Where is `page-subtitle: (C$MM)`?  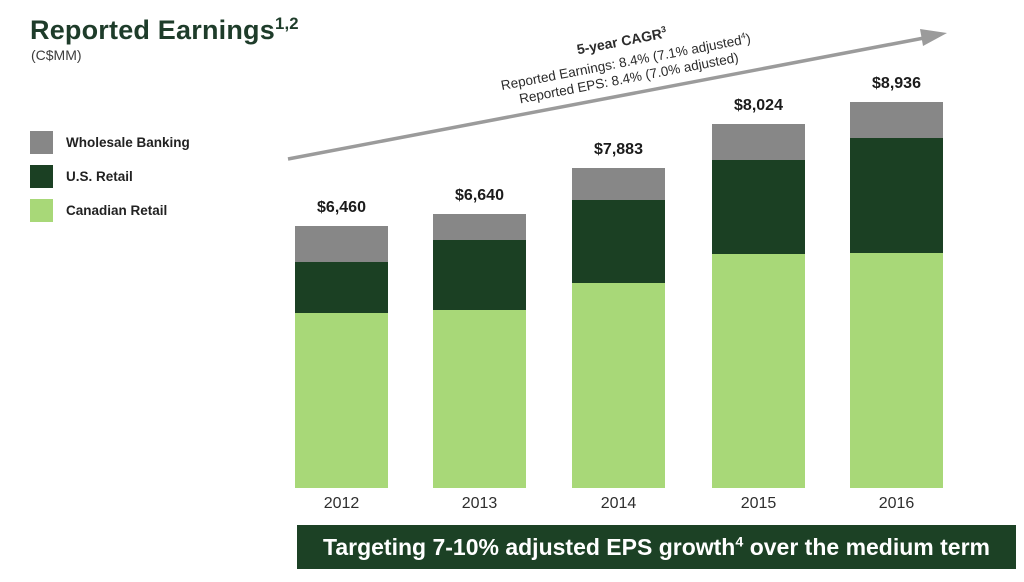 page-subtitle: (C$MM) is located at coordinates (56, 55).